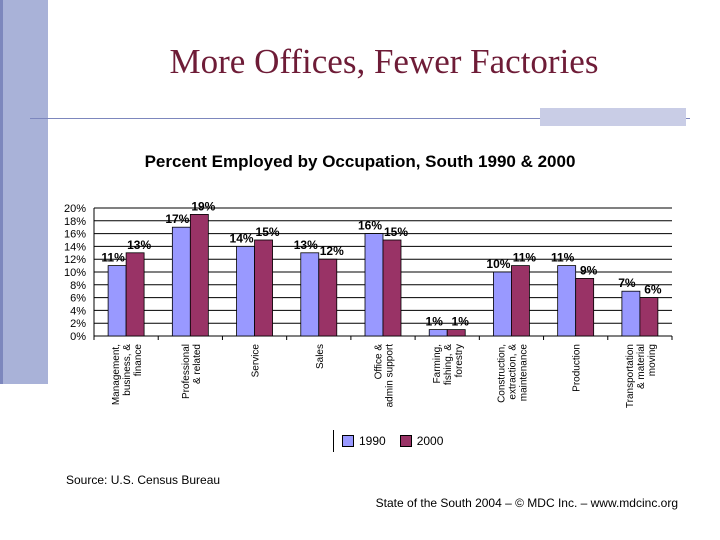  What do you see at coordinates (348, 441) in the screenshot?
I see `legend-swatch-1990` at bounding box center [348, 441].